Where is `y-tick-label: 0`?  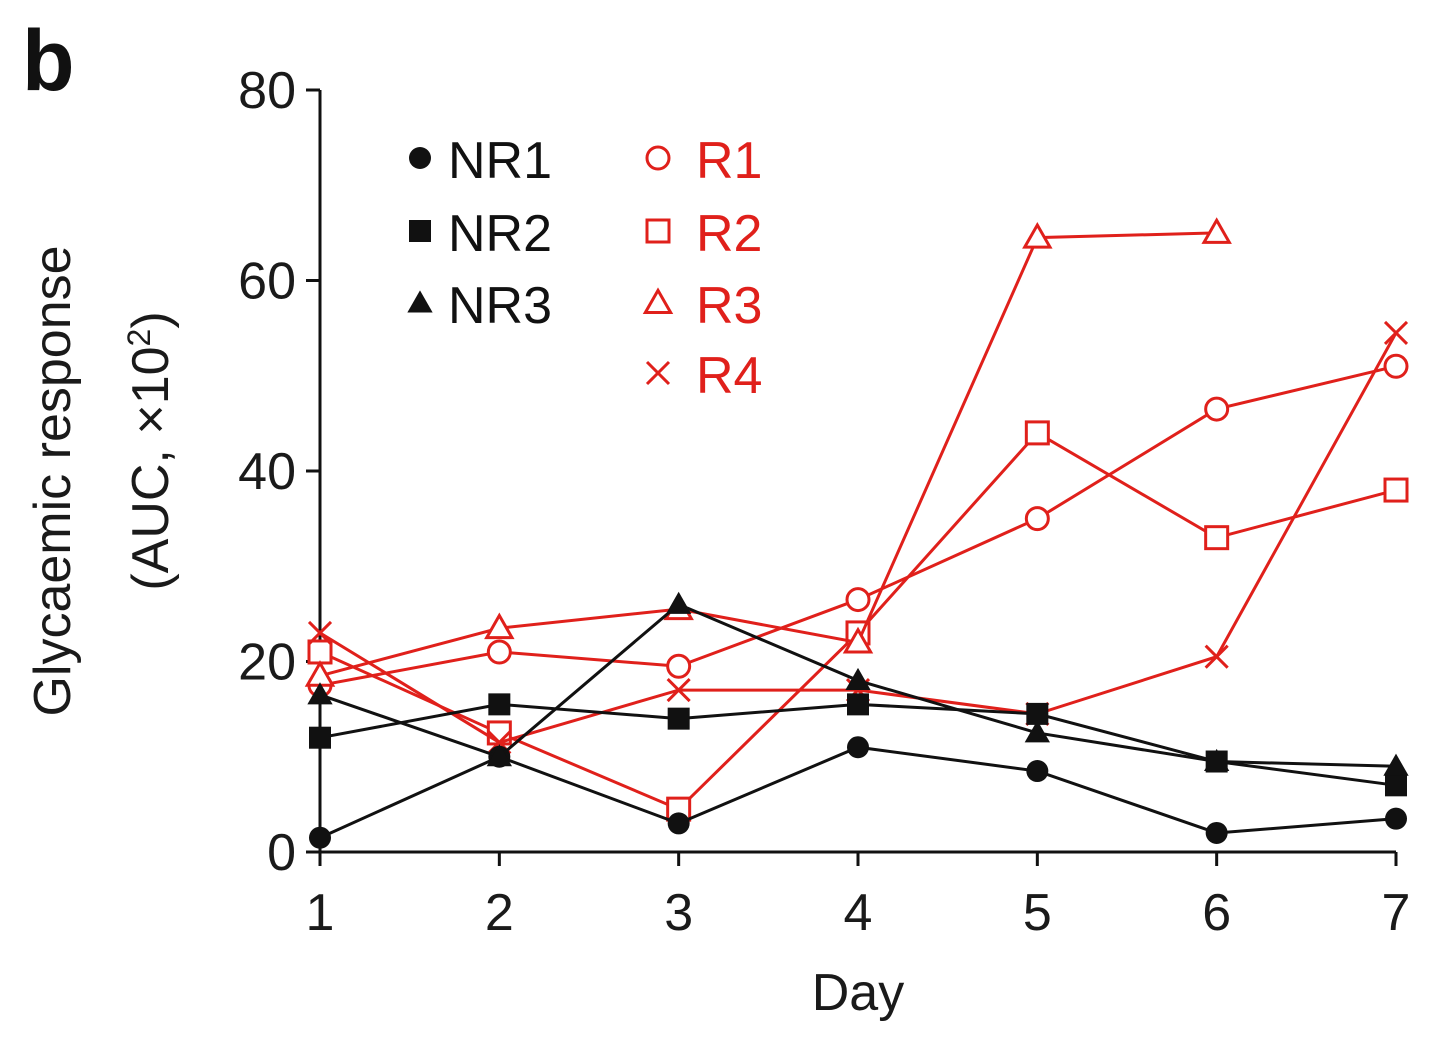
y-tick-label: 0 is located at coordinates (281, 853).